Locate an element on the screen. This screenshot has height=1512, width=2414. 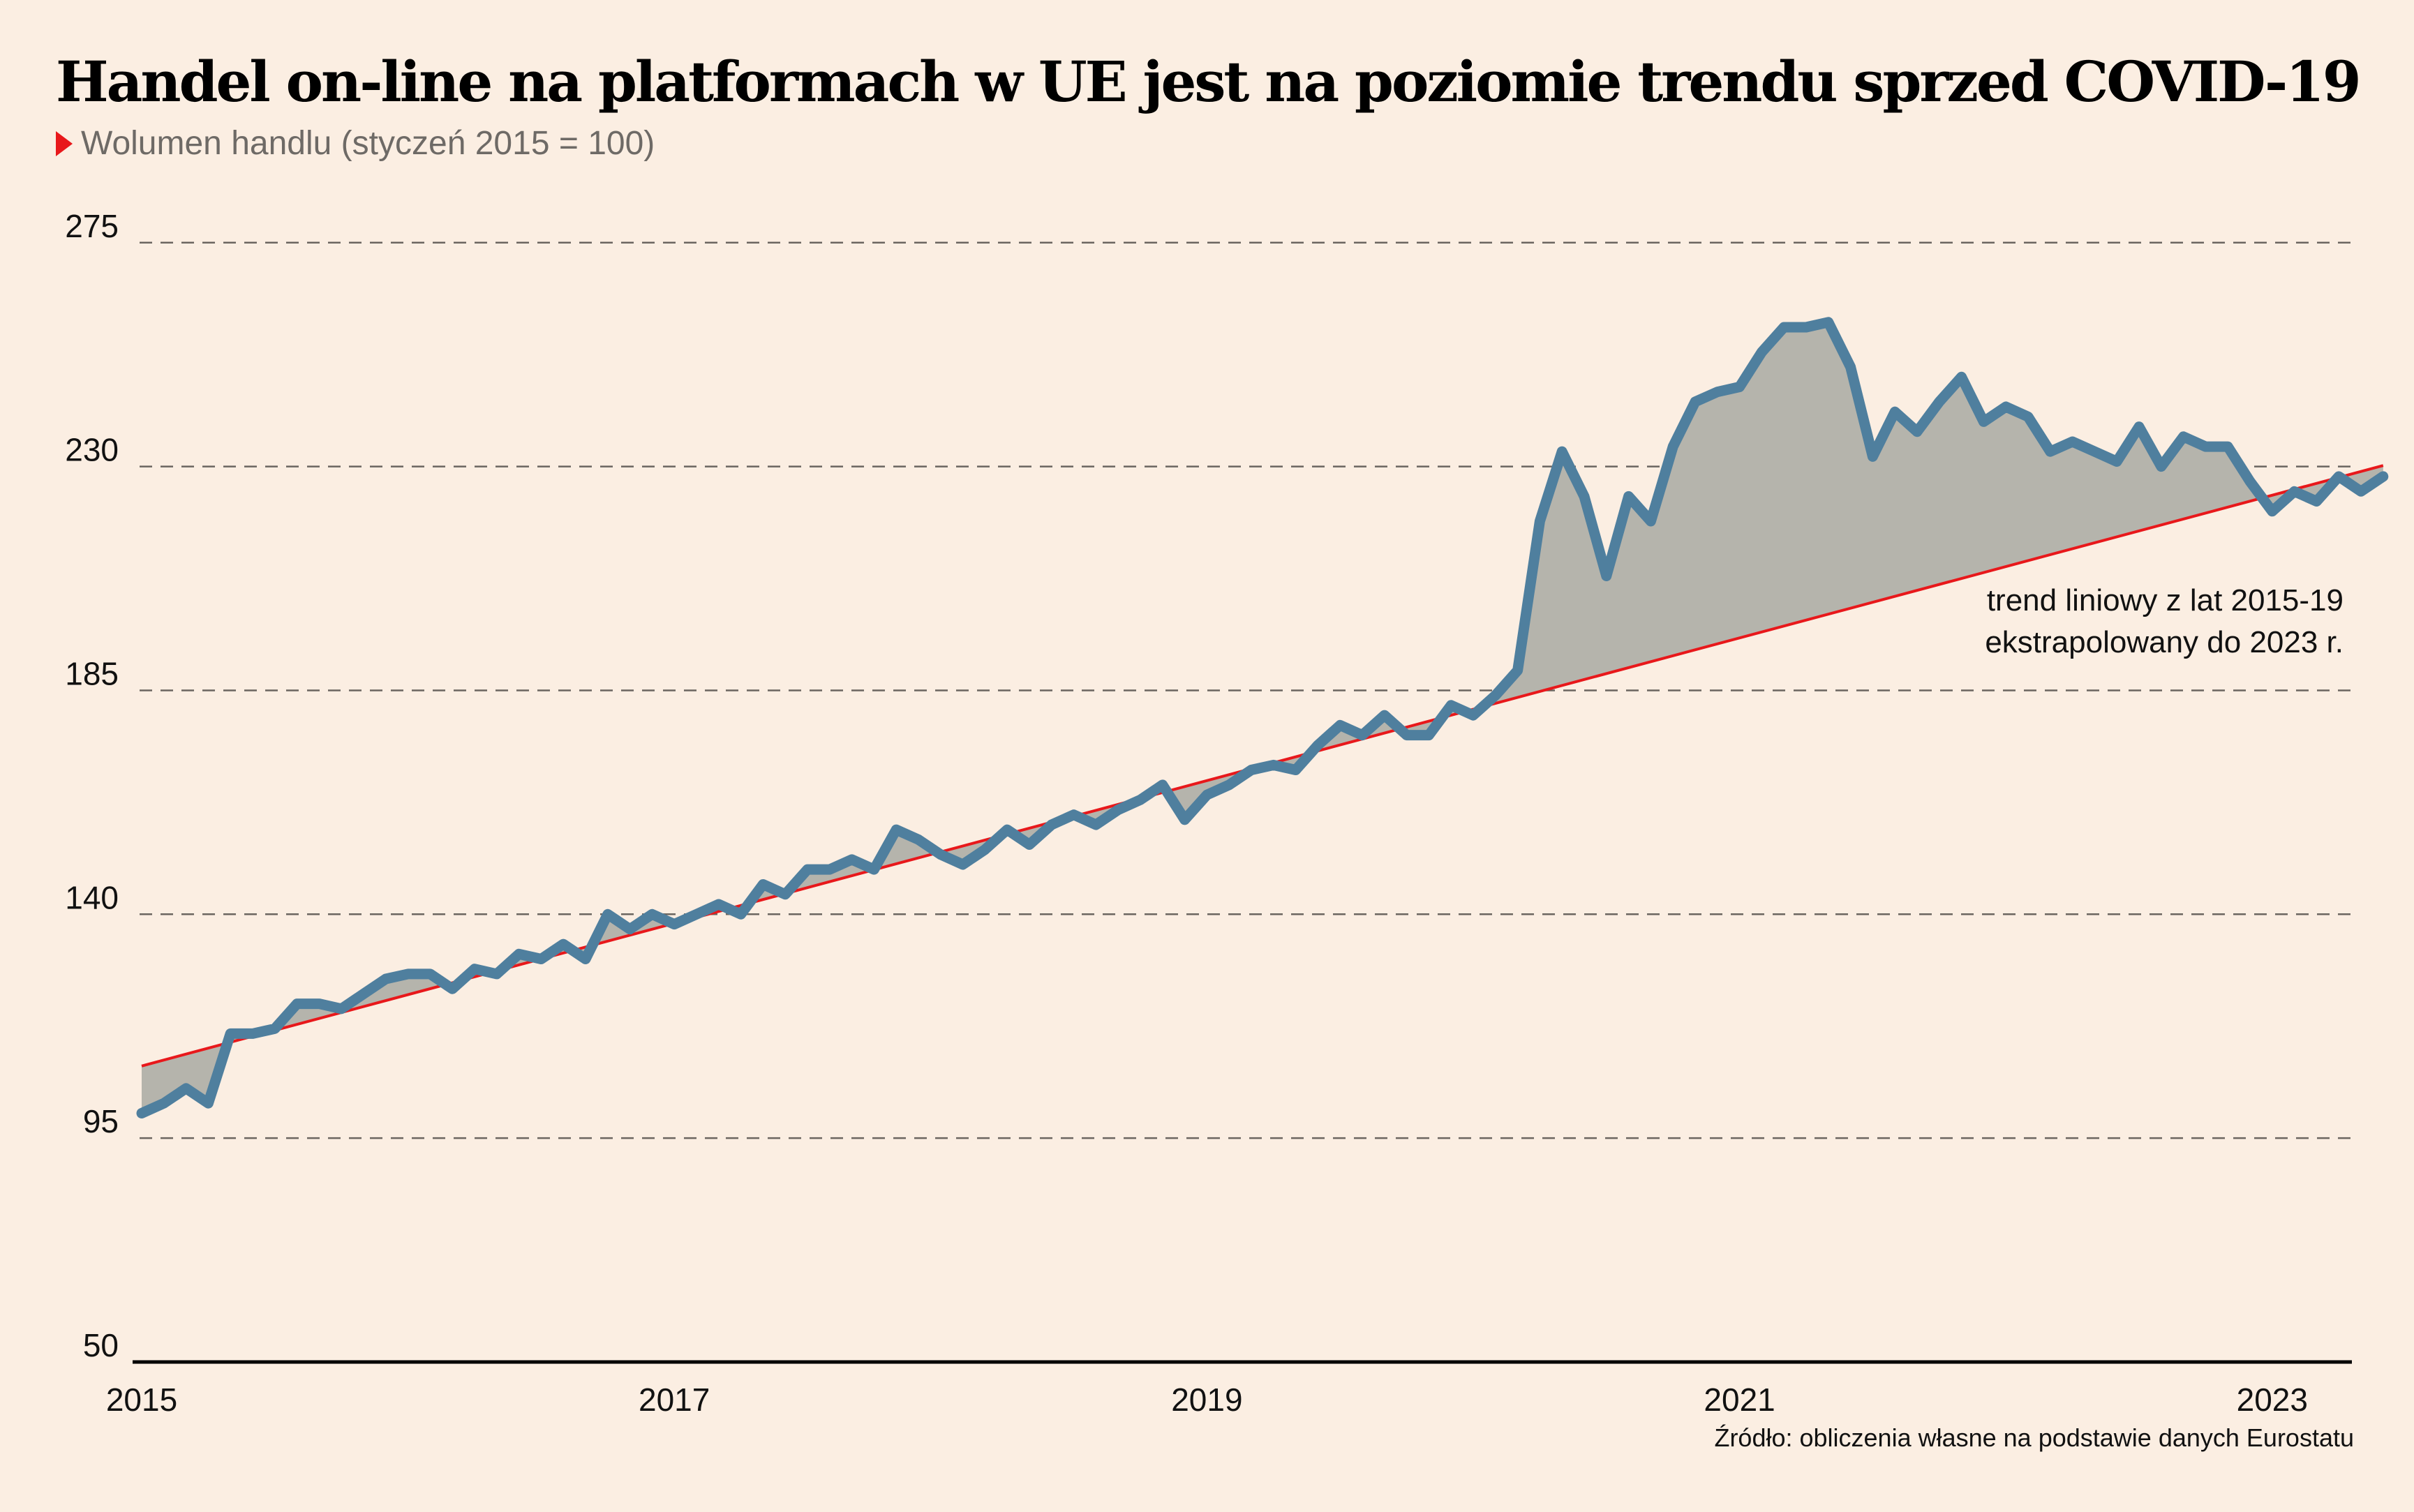
x-axis-ticks: 2015 2017 2019 2021 2023 is located at coordinates (1207, 1400).